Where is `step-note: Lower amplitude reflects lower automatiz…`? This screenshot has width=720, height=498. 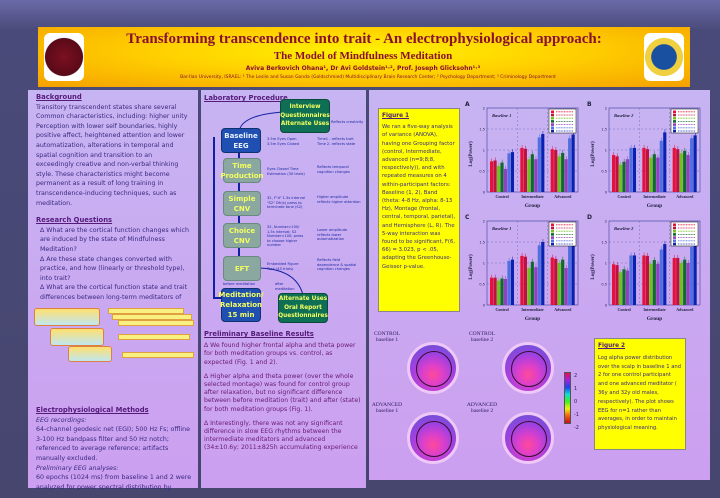 step-note: Lower amplitude reflects lower automatiz… is located at coordinates (332, 235).